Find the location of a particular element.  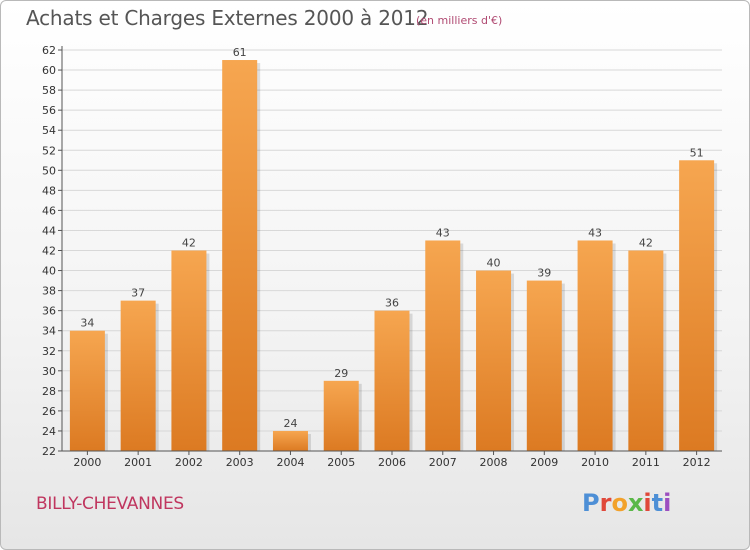

bar-2010 is located at coordinates (595, 345).